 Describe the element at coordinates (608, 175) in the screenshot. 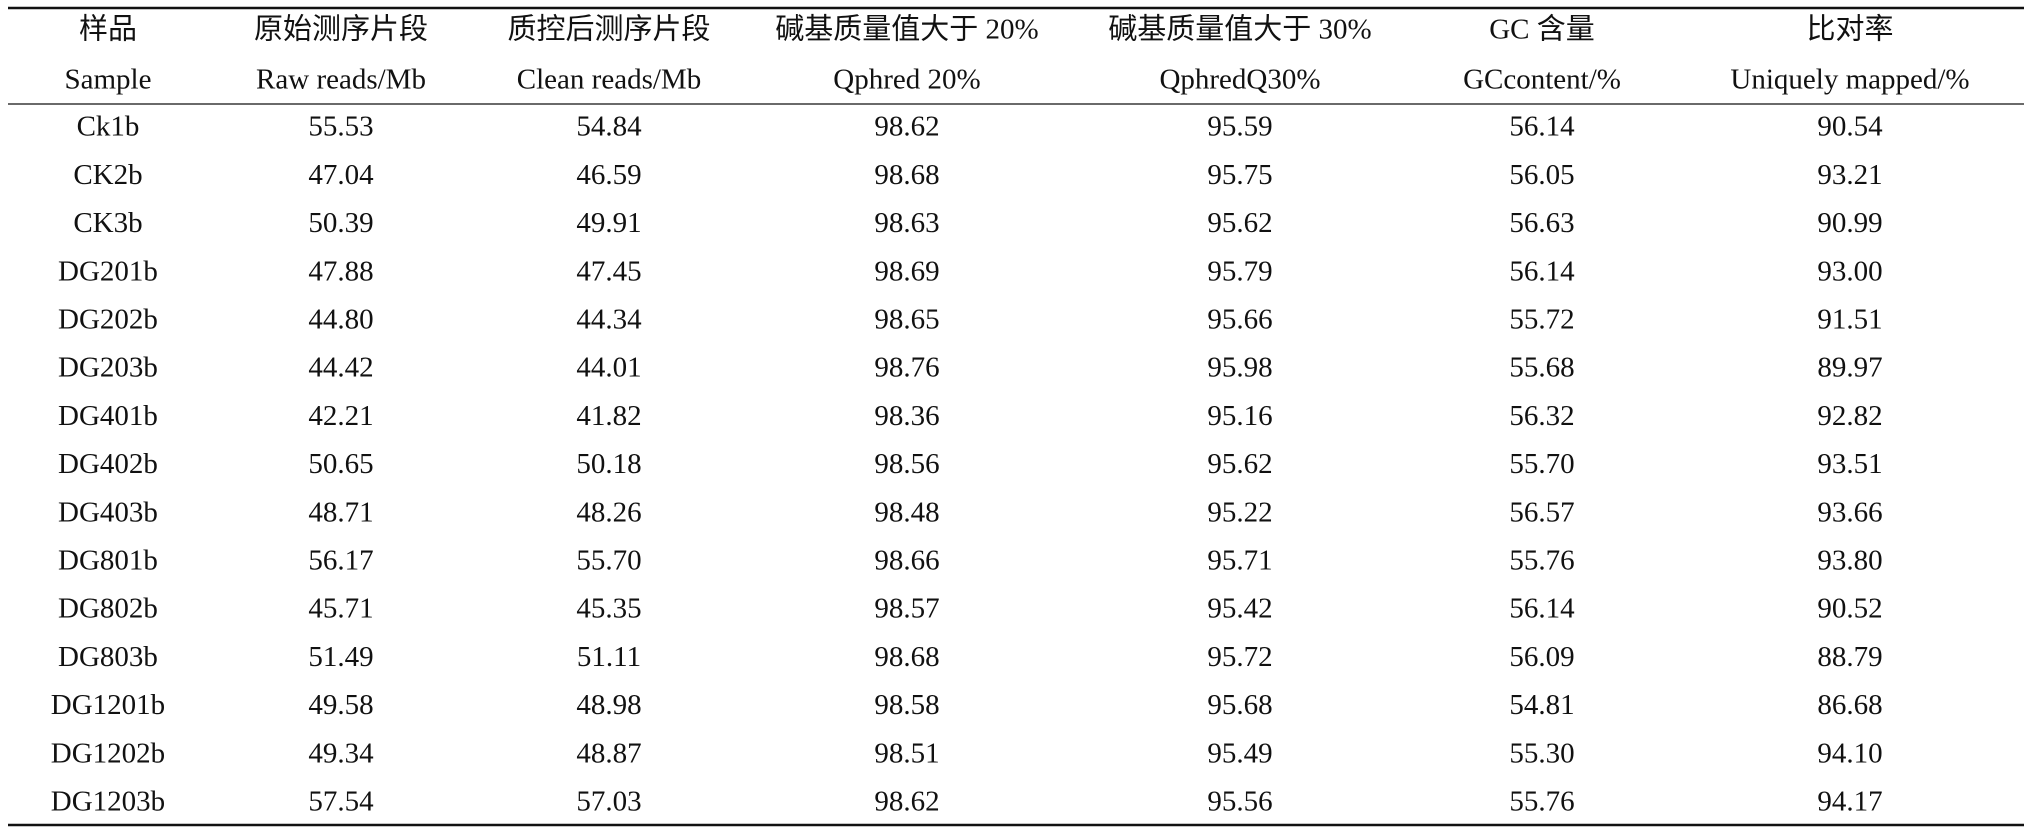

I see `value-cell: 46.59` at that location.